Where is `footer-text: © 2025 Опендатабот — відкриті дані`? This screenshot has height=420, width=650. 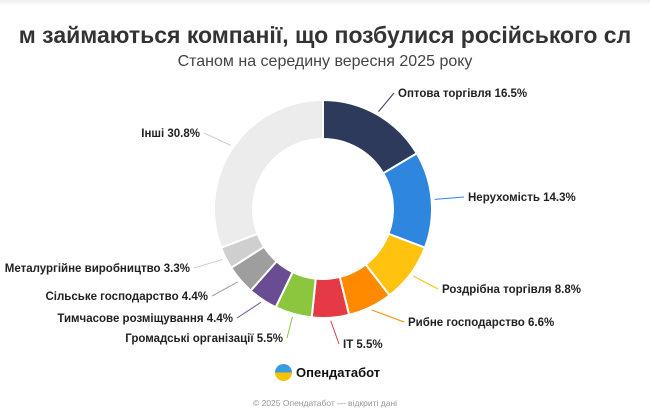 footer-text: © 2025 Опендатабот — відкриті дані is located at coordinates (325, 403).